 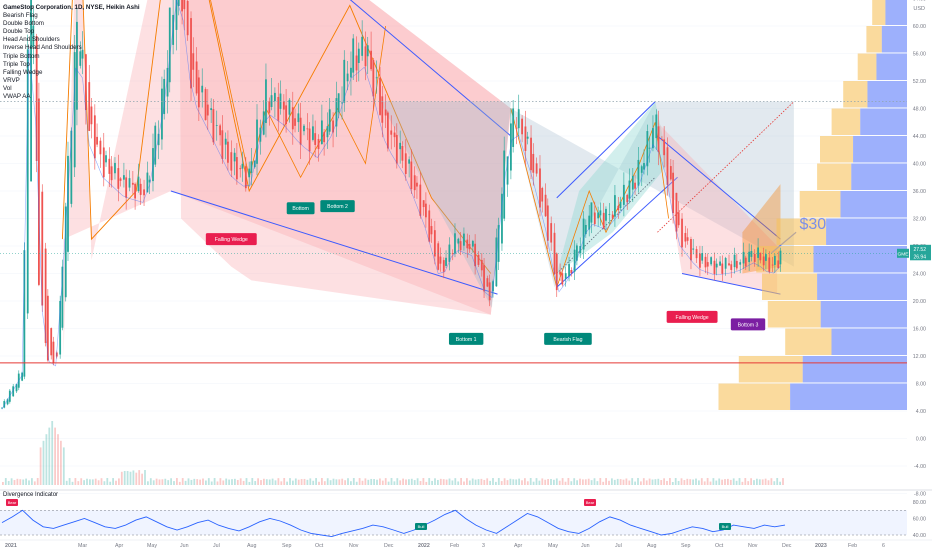 What do you see at coordinates (31, 40) in the screenshot?
I see `legend-item: Head And Shoulders` at bounding box center [31, 40].